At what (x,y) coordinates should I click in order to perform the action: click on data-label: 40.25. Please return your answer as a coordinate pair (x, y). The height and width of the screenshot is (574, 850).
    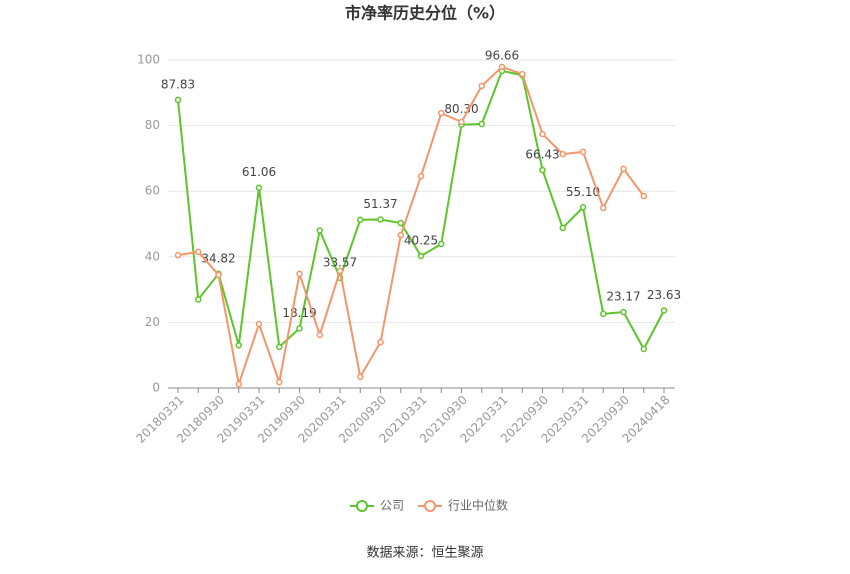
    Looking at the image, I should click on (421, 240).